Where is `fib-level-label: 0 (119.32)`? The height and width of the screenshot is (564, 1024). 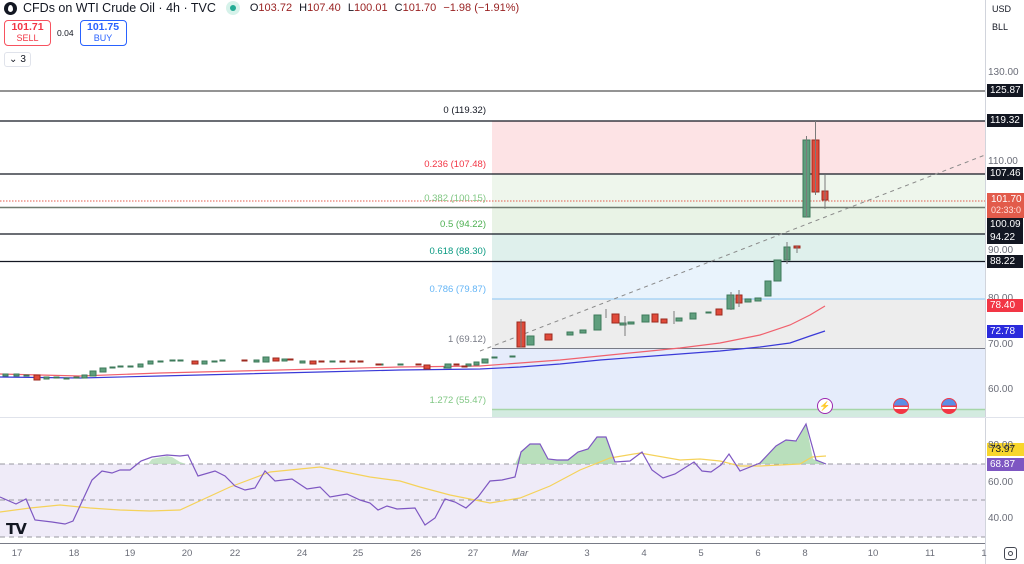 fib-level-label: 0 (119.32) is located at coordinates (464, 110).